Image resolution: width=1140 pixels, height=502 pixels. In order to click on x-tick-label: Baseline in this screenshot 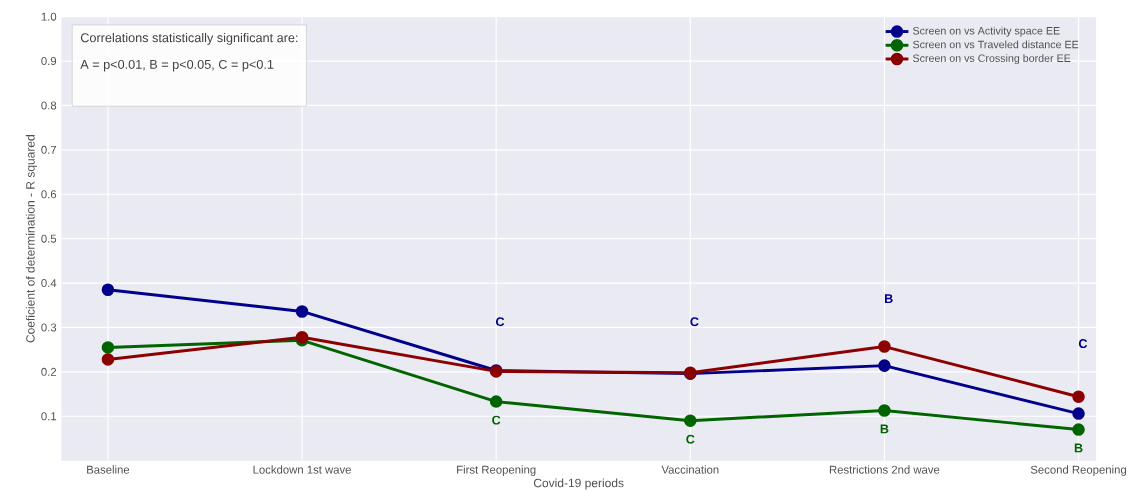, I will do `click(108, 469)`.